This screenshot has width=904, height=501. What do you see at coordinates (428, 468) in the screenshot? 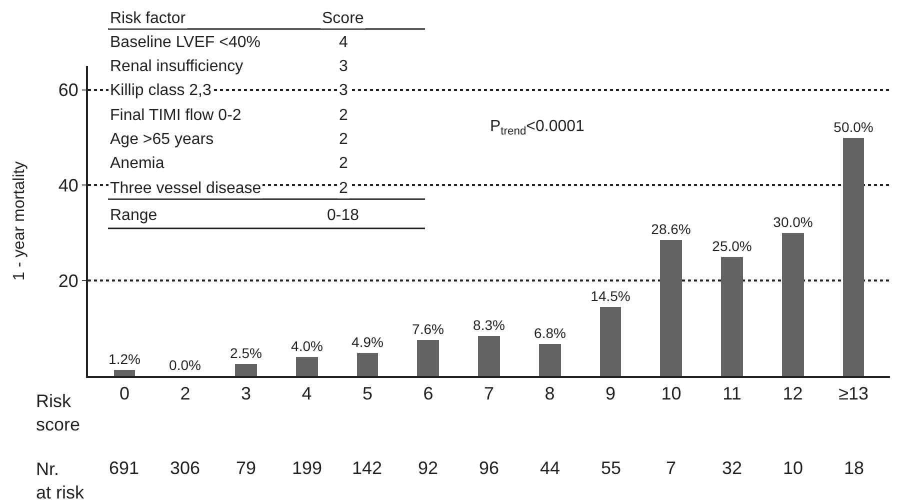
I see `text: 92` at bounding box center [428, 468].